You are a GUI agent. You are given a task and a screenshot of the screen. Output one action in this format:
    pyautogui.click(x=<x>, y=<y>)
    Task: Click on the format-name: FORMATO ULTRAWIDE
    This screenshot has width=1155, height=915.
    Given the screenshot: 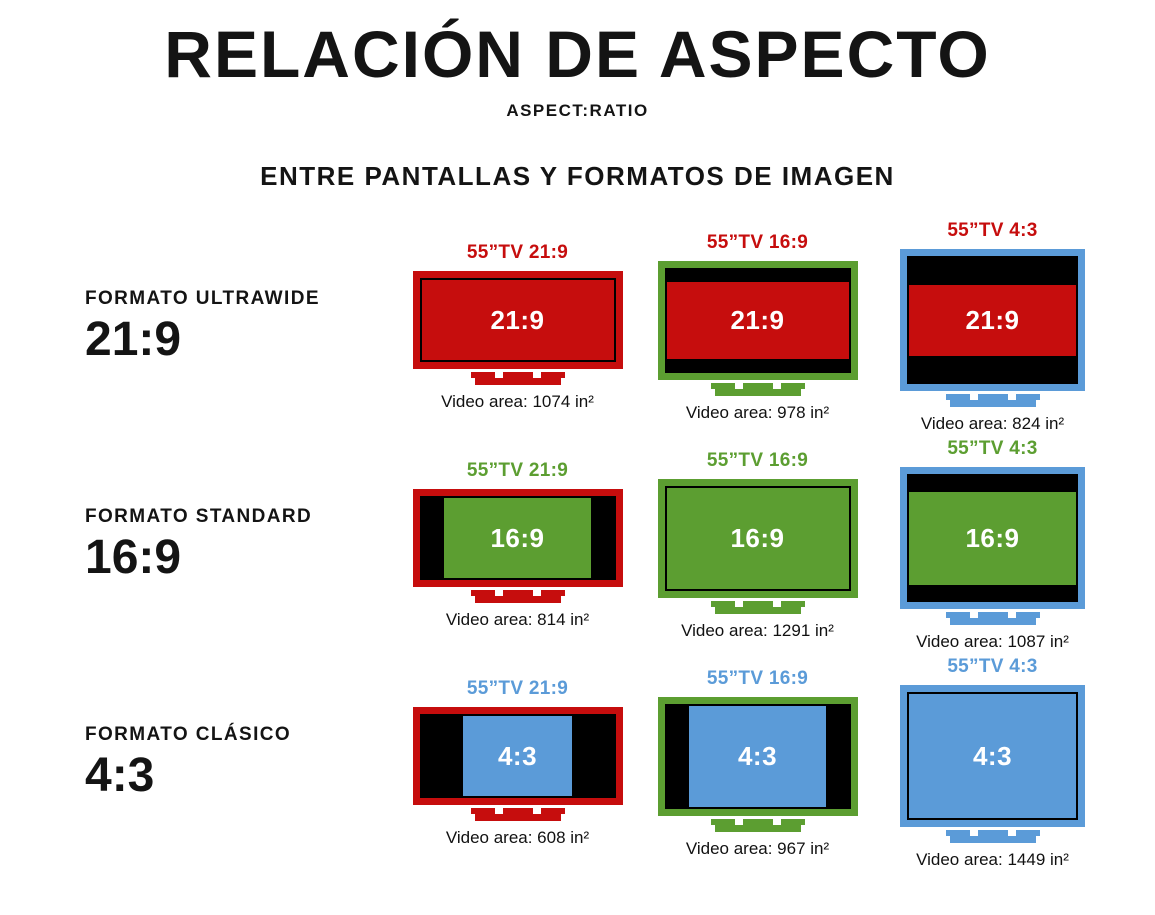 What is the action you would take?
    pyautogui.click(x=202, y=298)
    